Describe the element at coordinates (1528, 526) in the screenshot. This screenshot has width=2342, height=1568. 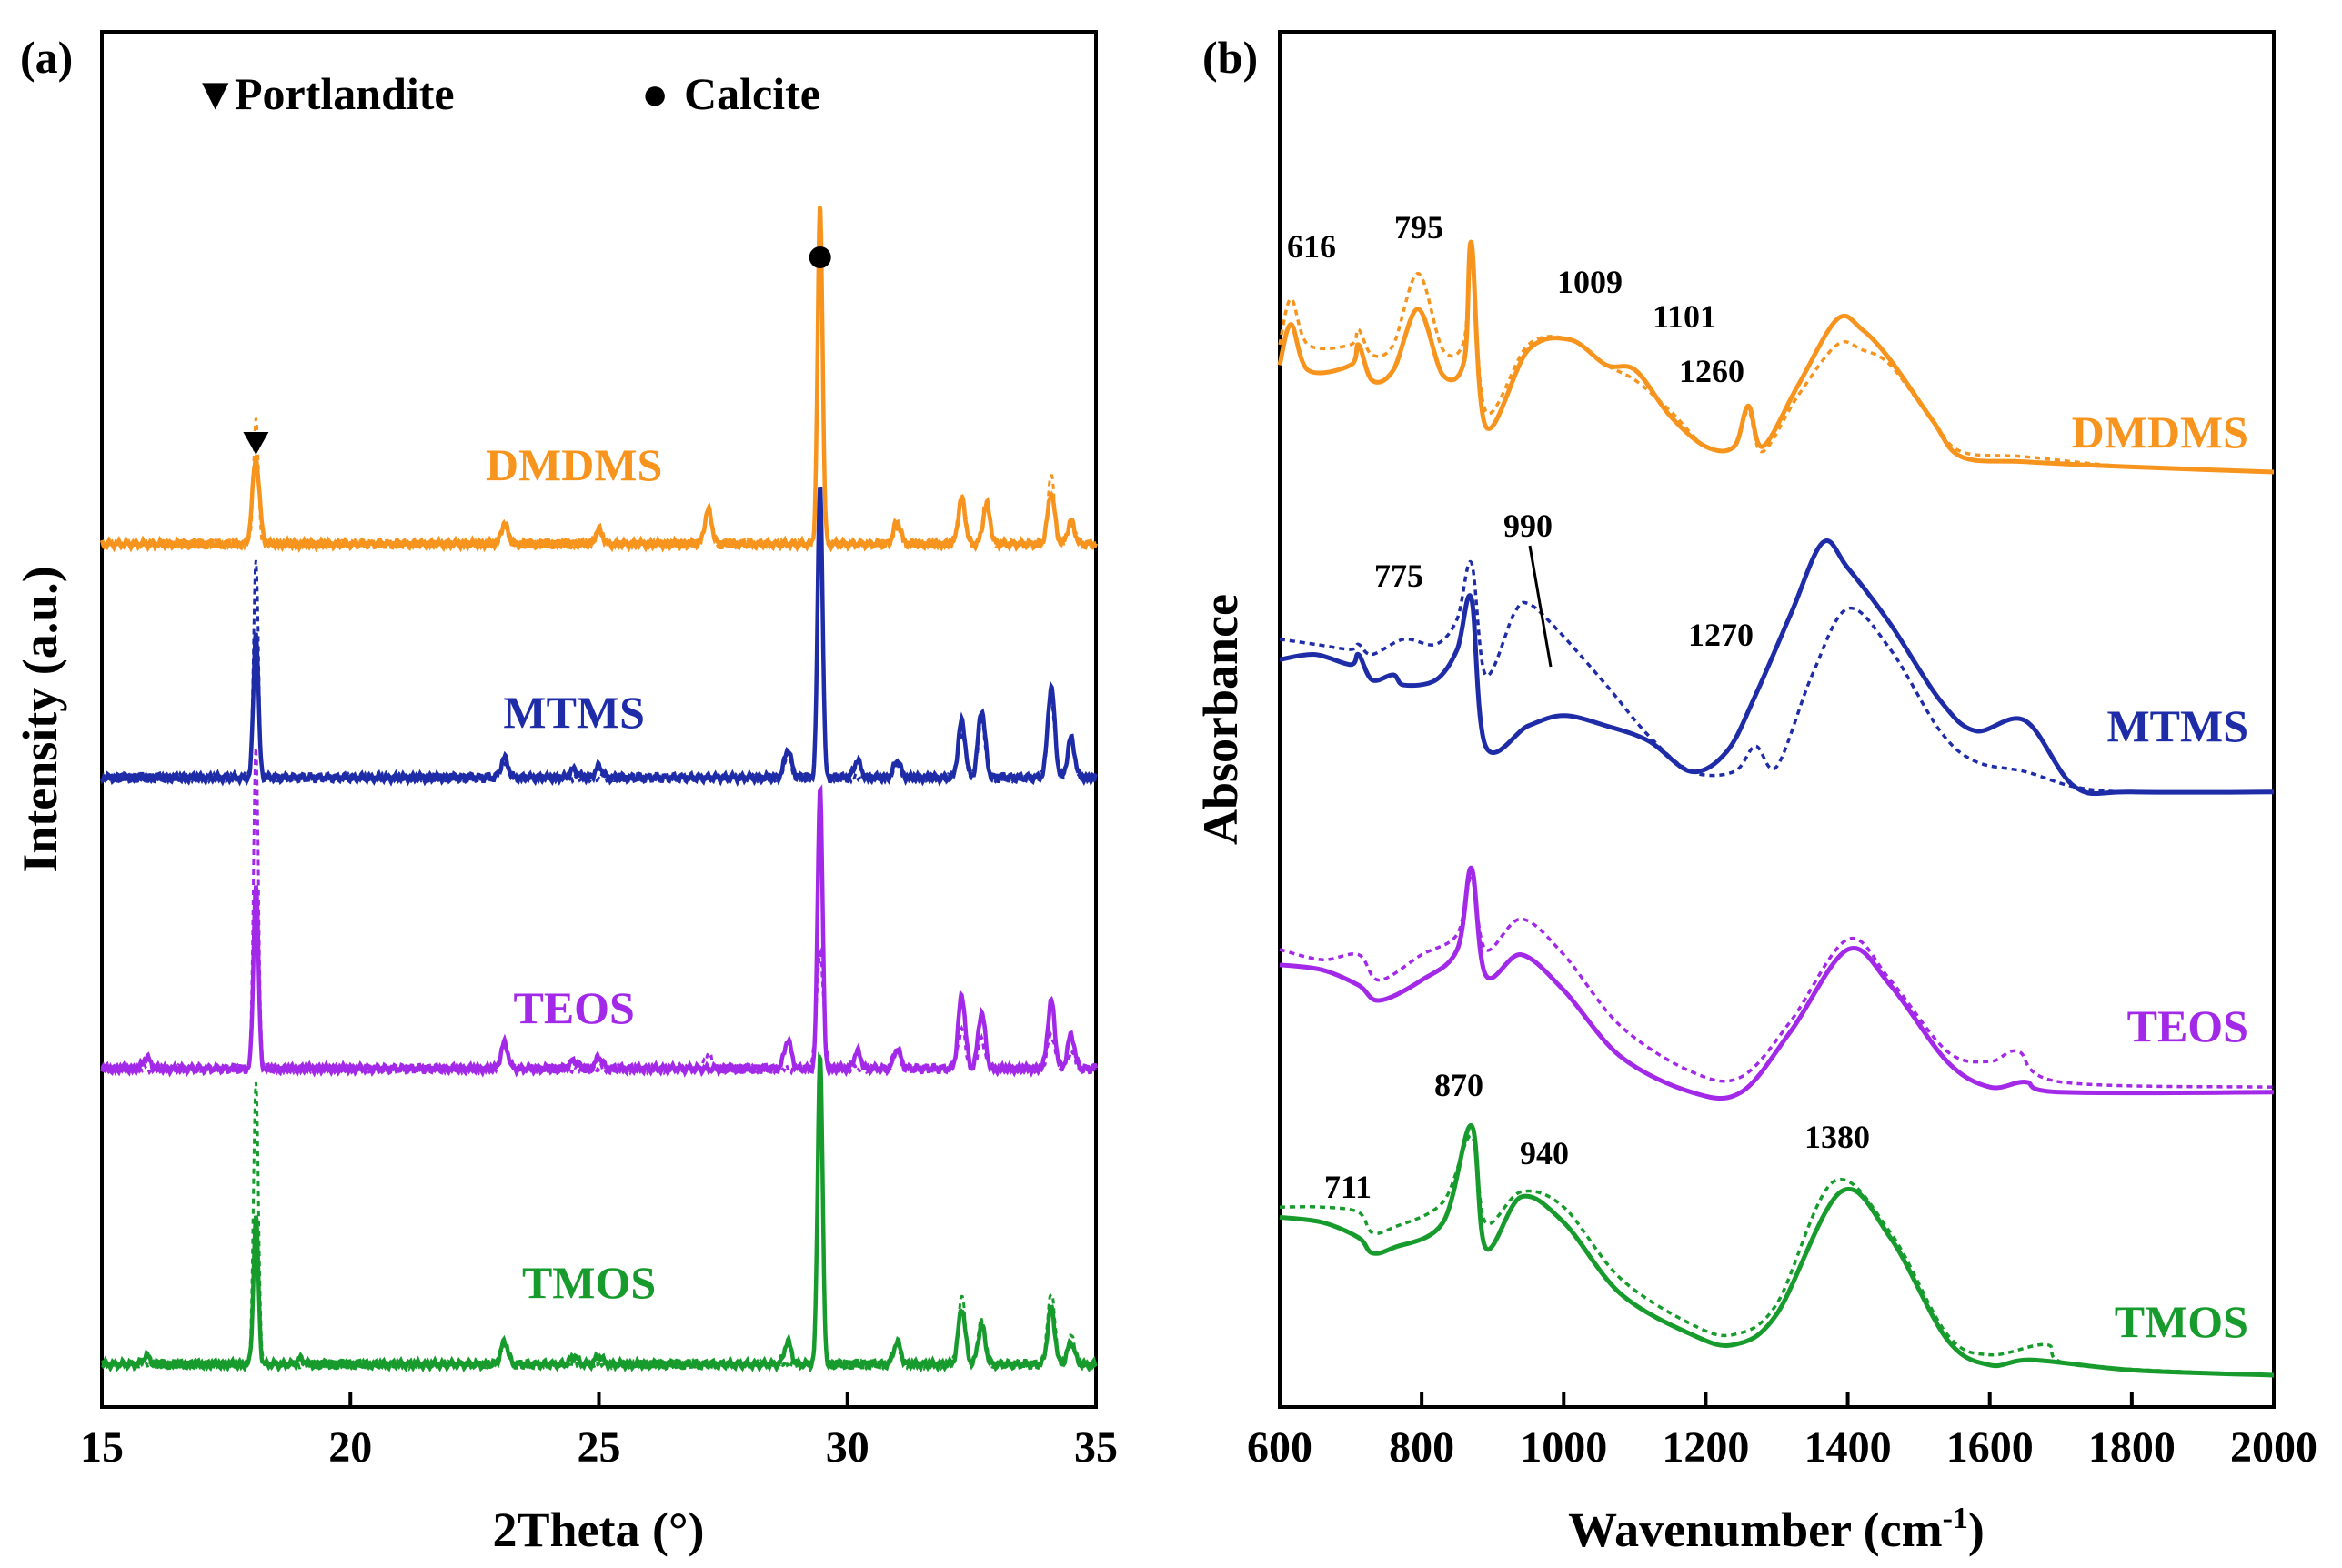
I see `peak-label-990: 990` at that location.